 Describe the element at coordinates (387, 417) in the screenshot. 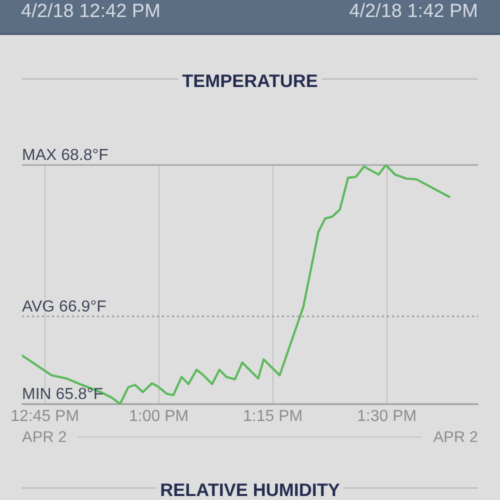

I see `x-tick-label: 1:30 PM` at that location.